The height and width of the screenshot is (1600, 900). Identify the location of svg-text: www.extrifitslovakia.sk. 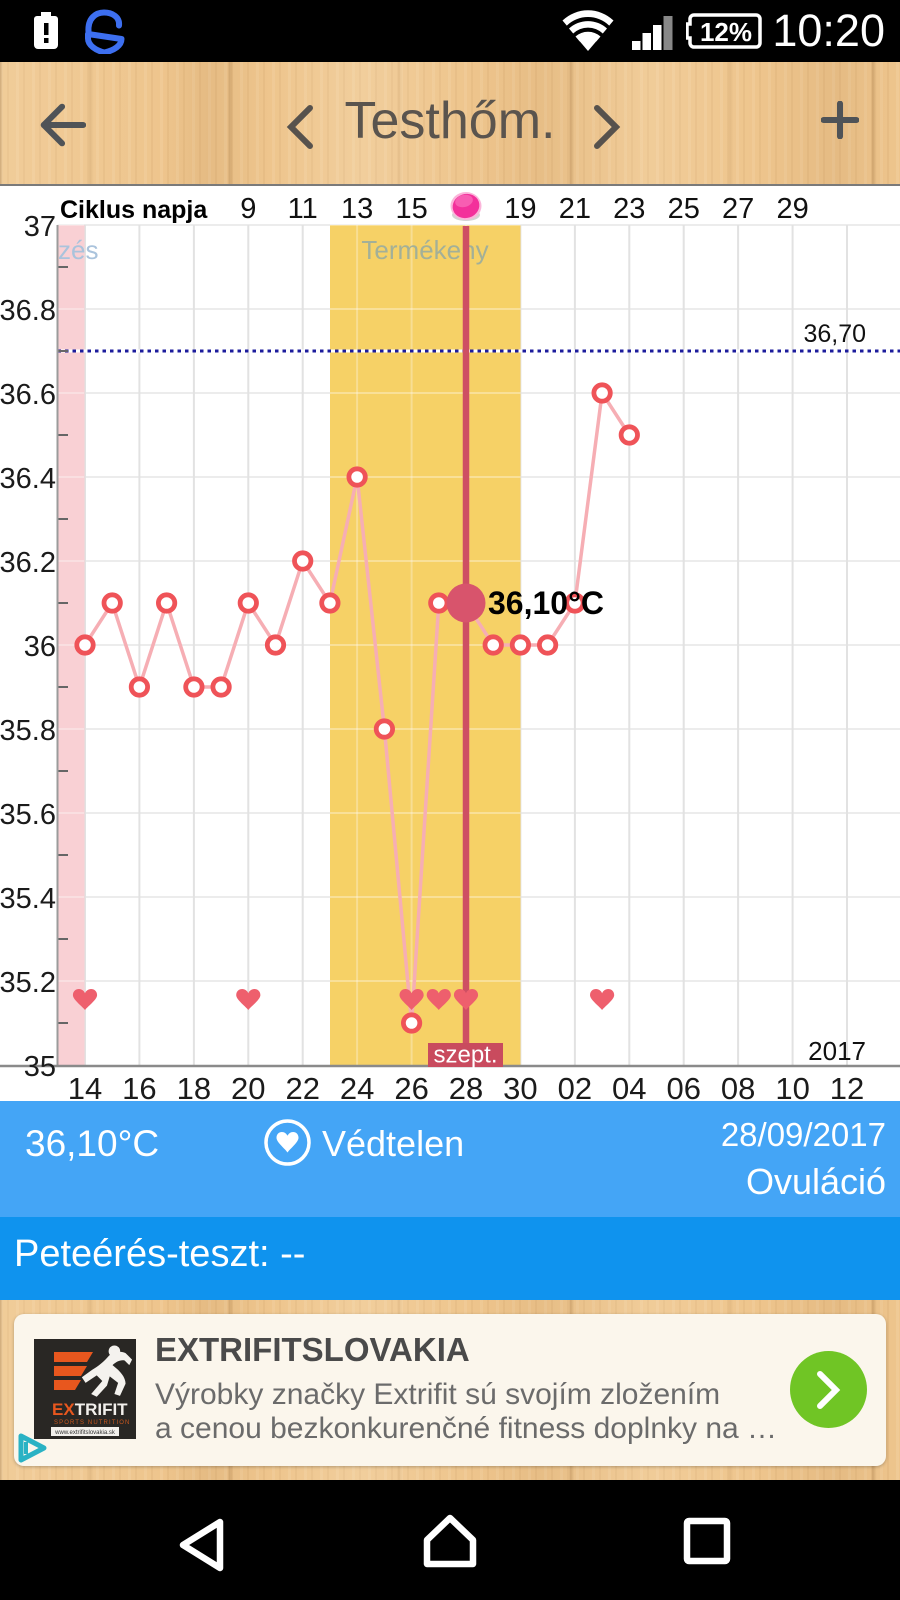
(85, 1433).